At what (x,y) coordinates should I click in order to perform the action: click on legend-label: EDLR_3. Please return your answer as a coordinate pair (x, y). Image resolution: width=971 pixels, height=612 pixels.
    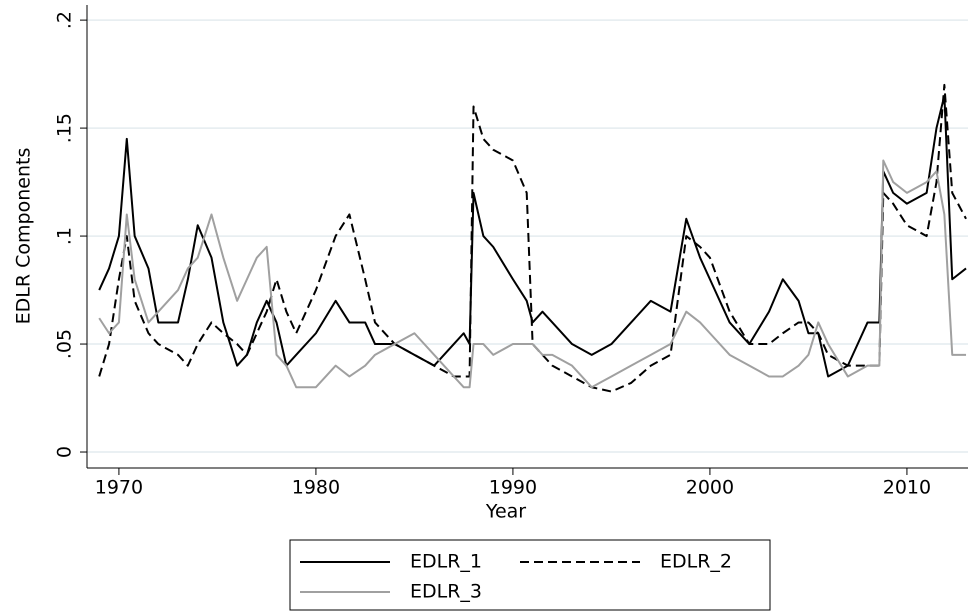
    Looking at the image, I should click on (446, 592).